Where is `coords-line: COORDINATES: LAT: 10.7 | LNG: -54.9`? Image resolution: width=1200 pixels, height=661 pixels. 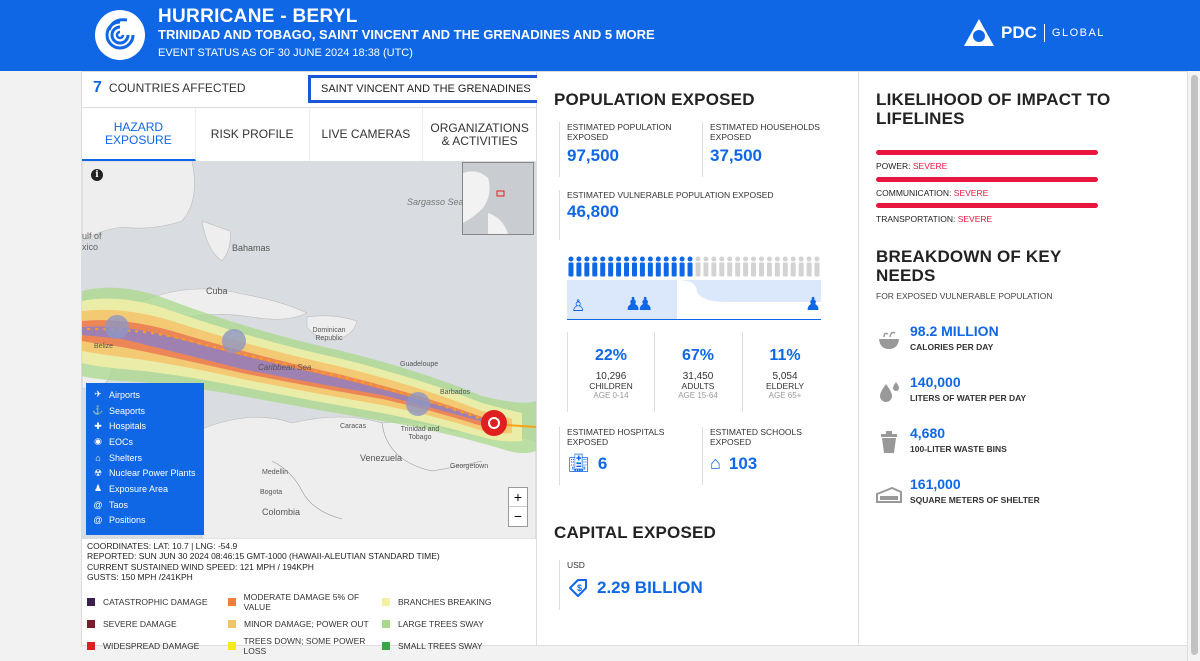
coords-line: COORDINATES: LAT: 10.7 | LNG: -54.9 is located at coordinates (162, 546).